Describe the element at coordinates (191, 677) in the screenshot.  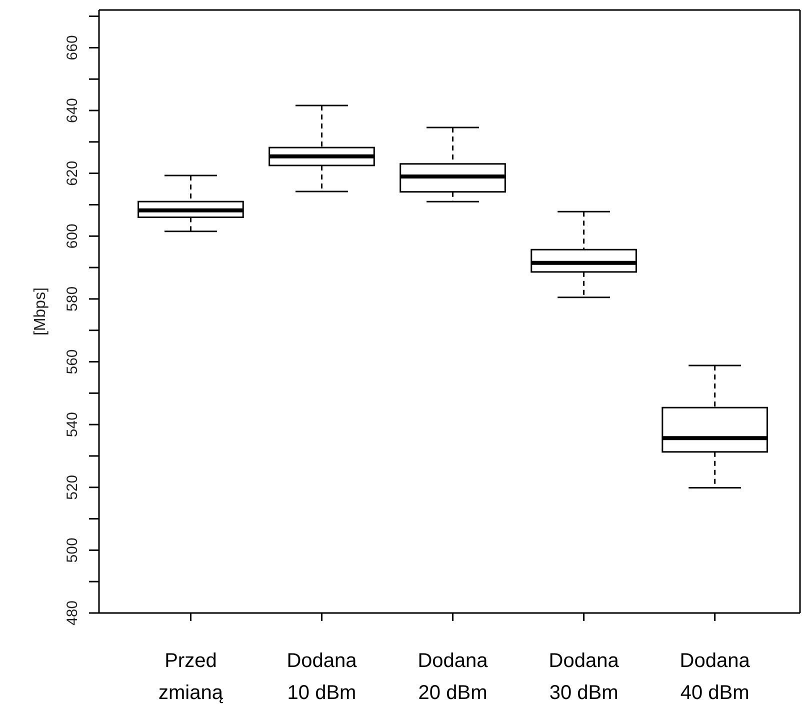
I see `x-tick-label: Przed zmianą` at that location.